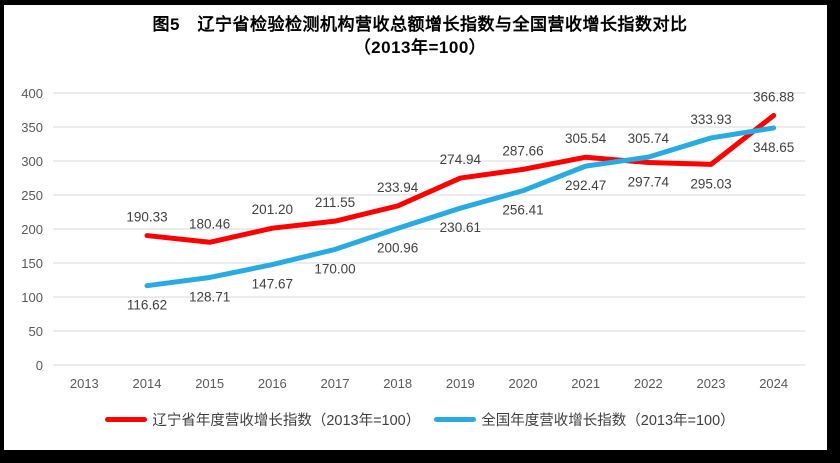  What do you see at coordinates (147, 305) in the screenshot?
I see `data-label: 116.62` at bounding box center [147, 305].